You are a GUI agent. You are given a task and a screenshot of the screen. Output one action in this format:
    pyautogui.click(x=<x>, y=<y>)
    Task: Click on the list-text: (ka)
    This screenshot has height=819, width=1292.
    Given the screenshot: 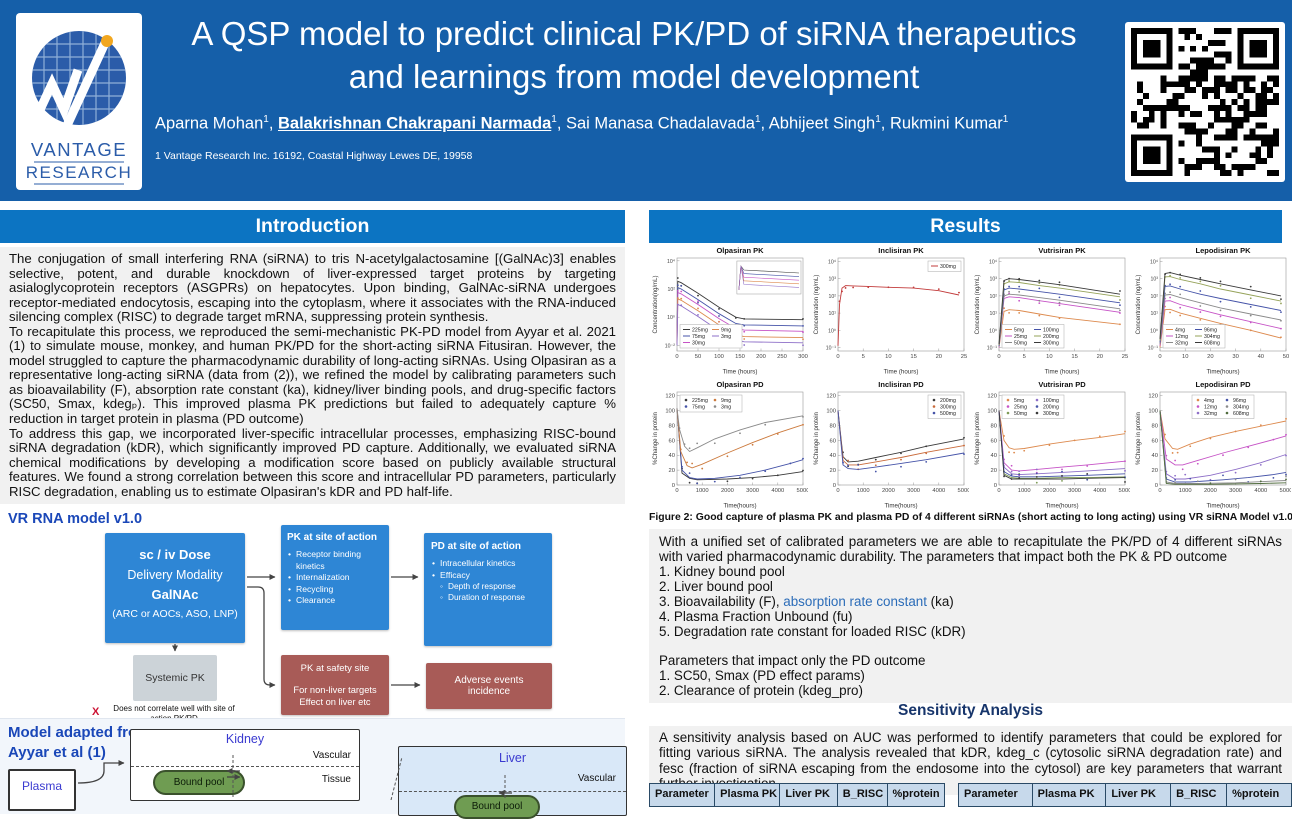 What is the action you would take?
    pyautogui.click(x=940, y=601)
    